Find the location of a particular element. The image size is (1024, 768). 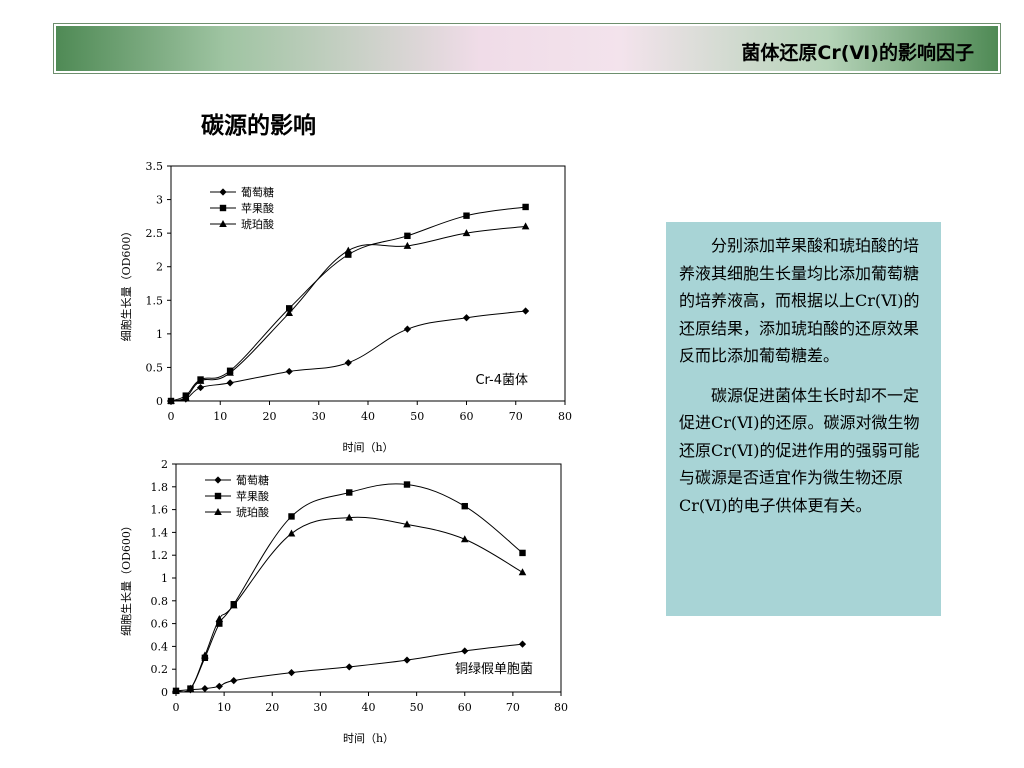

y-tick-label: 0.2 is located at coordinates (160, 669).